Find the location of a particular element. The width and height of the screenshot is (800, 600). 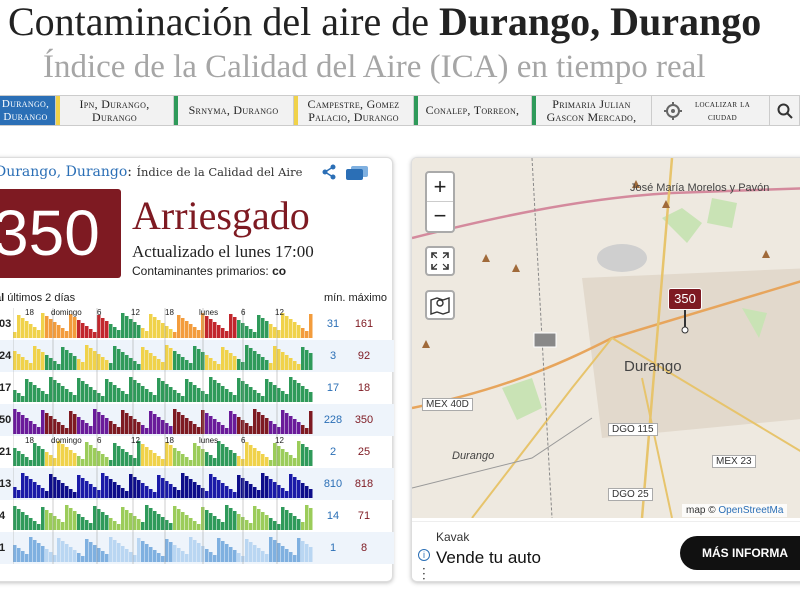

tab-primaria: Primaria Julian Gascon Mercado, is located at coordinates (592, 110).